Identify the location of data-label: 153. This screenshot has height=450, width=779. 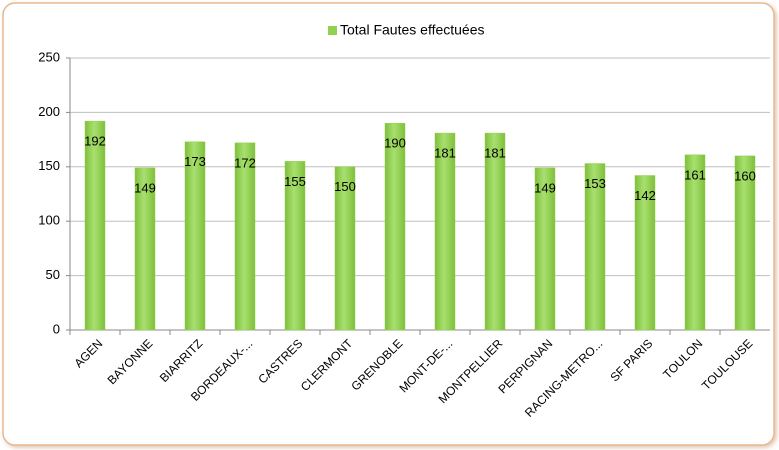
(595, 183).